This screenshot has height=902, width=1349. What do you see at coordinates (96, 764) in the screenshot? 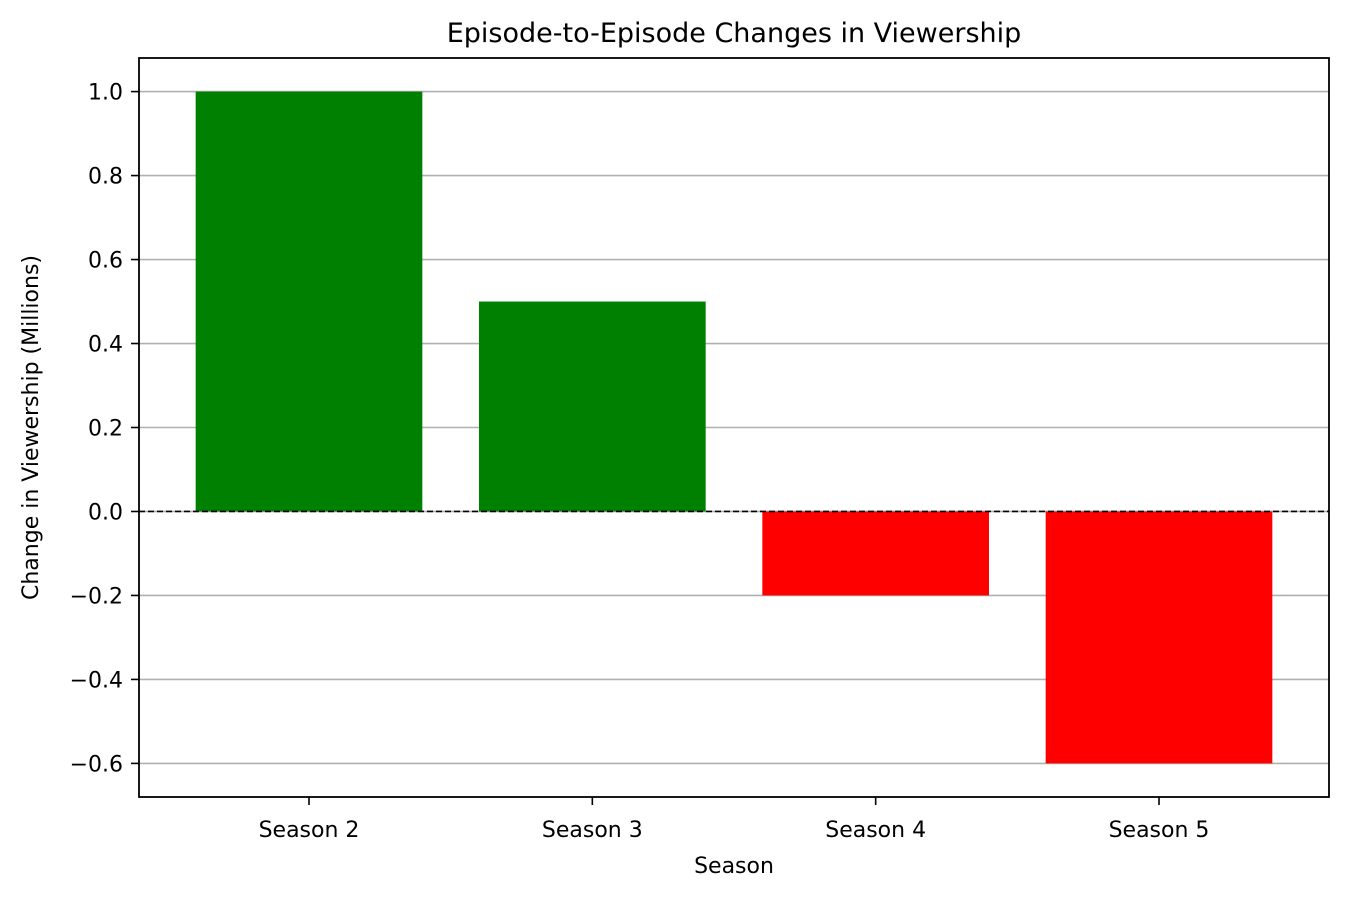
I see `y-tick-label: −0.6` at bounding box center [96, 764].